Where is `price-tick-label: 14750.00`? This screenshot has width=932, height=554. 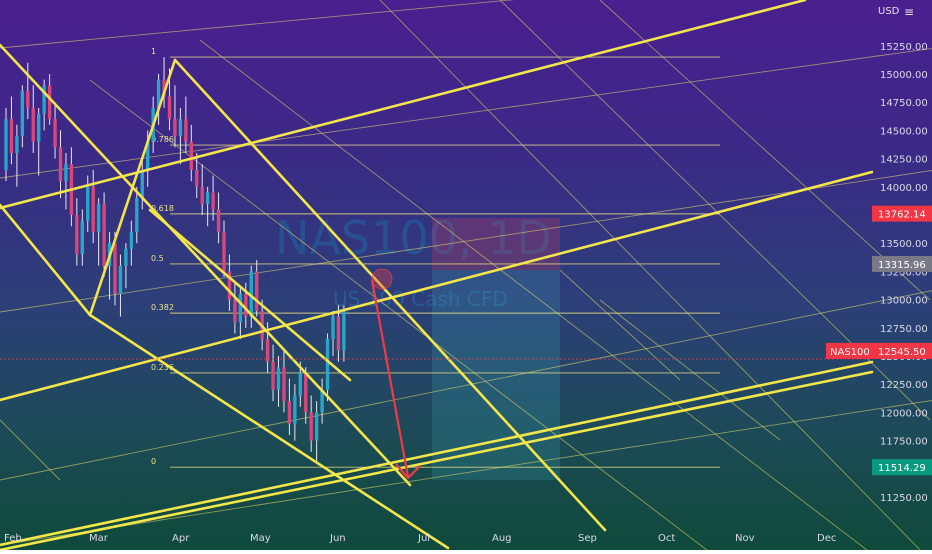
price-tick-label: 14750.00 is located at coordinates (904, 103).